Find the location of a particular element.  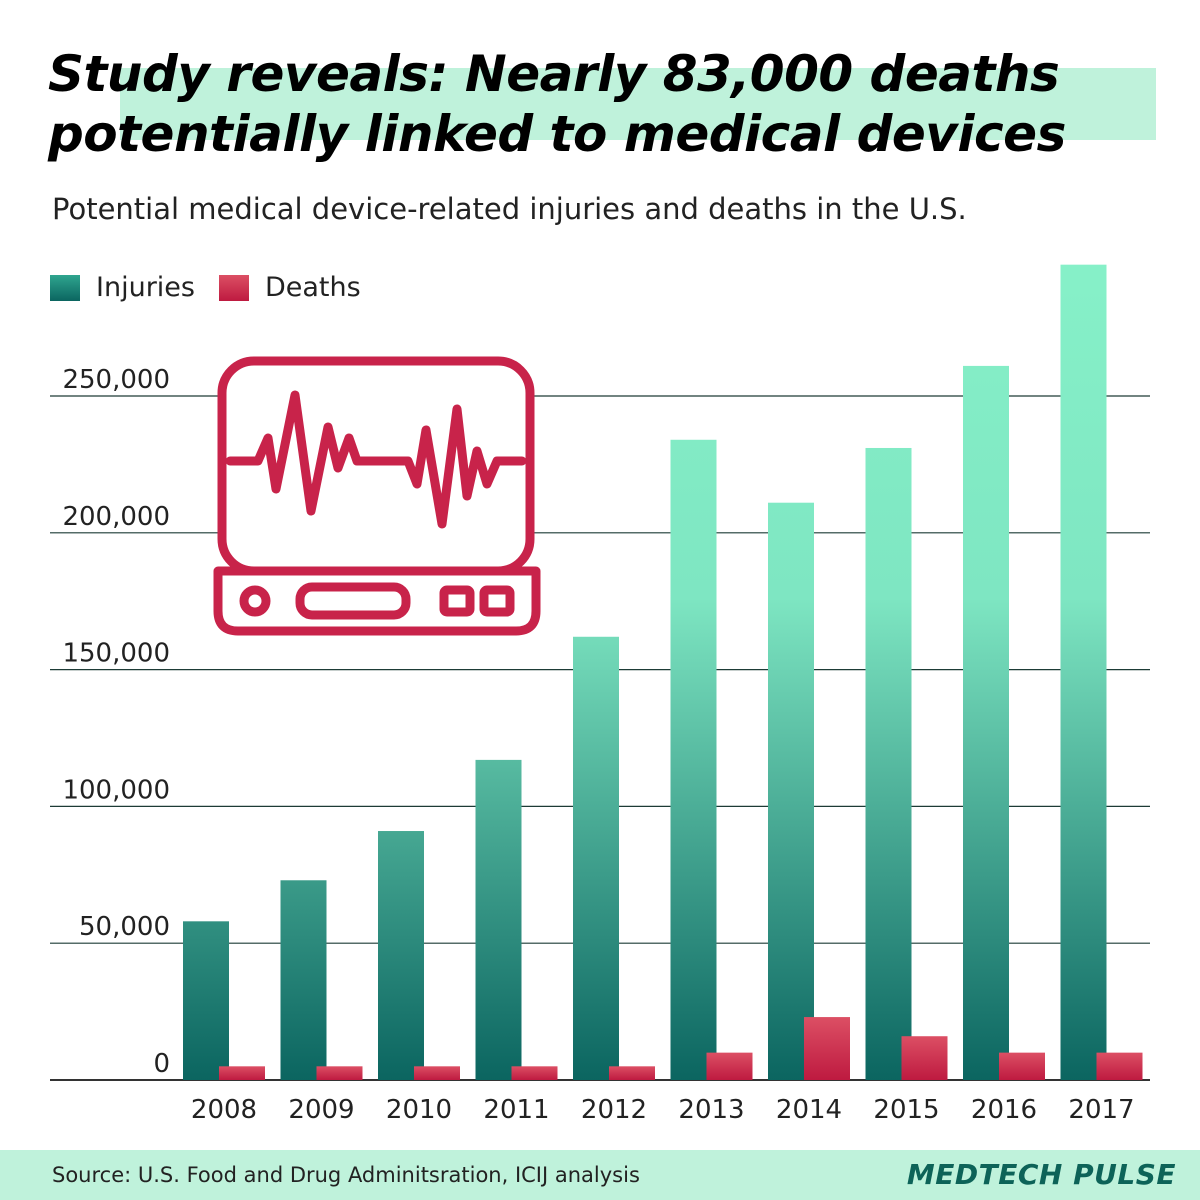

bar-deaths-2015 is located at coordinates (924, 1058).